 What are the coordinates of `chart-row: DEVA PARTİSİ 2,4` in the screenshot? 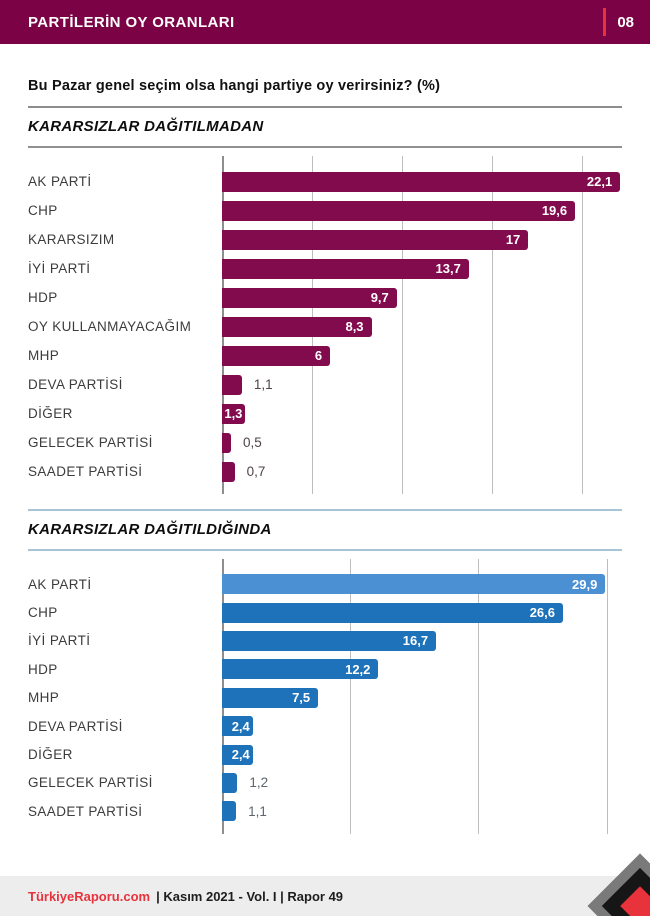 It's located at (325, 726).